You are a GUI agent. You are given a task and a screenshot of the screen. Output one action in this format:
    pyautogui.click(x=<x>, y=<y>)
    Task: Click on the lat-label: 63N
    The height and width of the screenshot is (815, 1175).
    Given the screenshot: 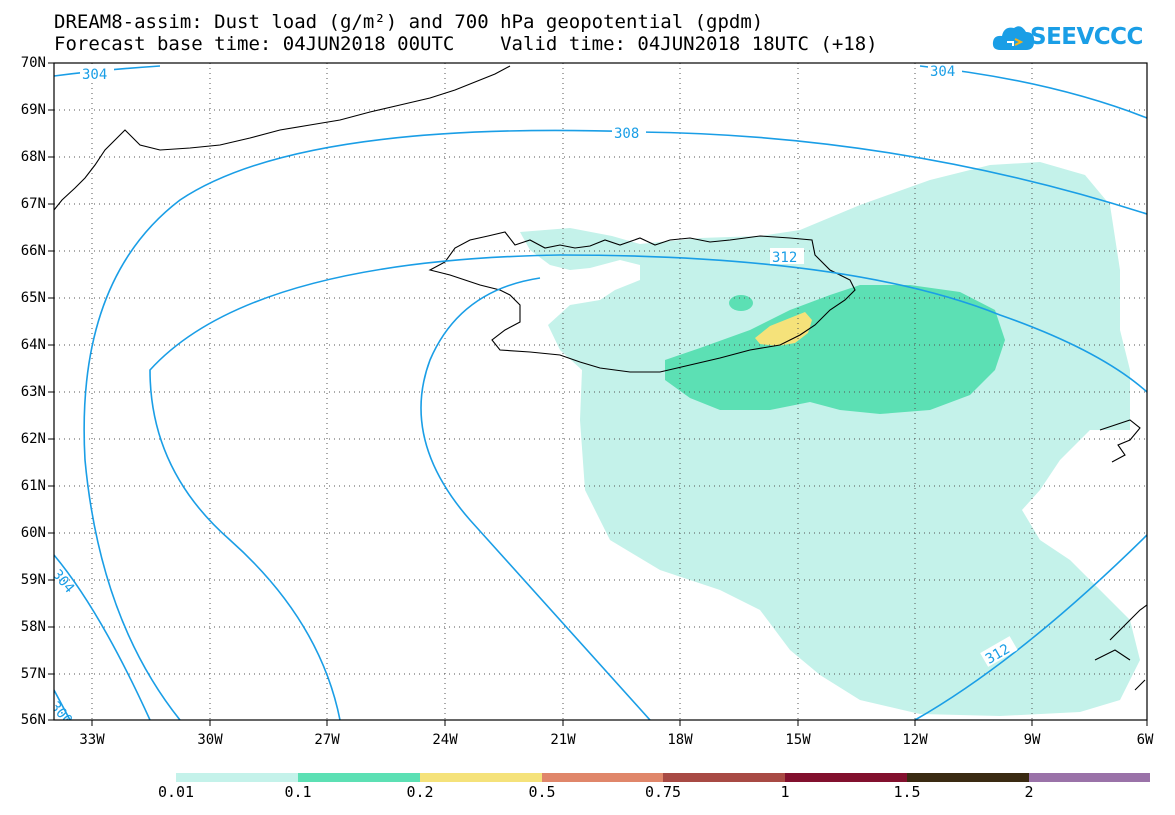 What is the action you would take?
    pyautogui.click(x=33, y=392)
    